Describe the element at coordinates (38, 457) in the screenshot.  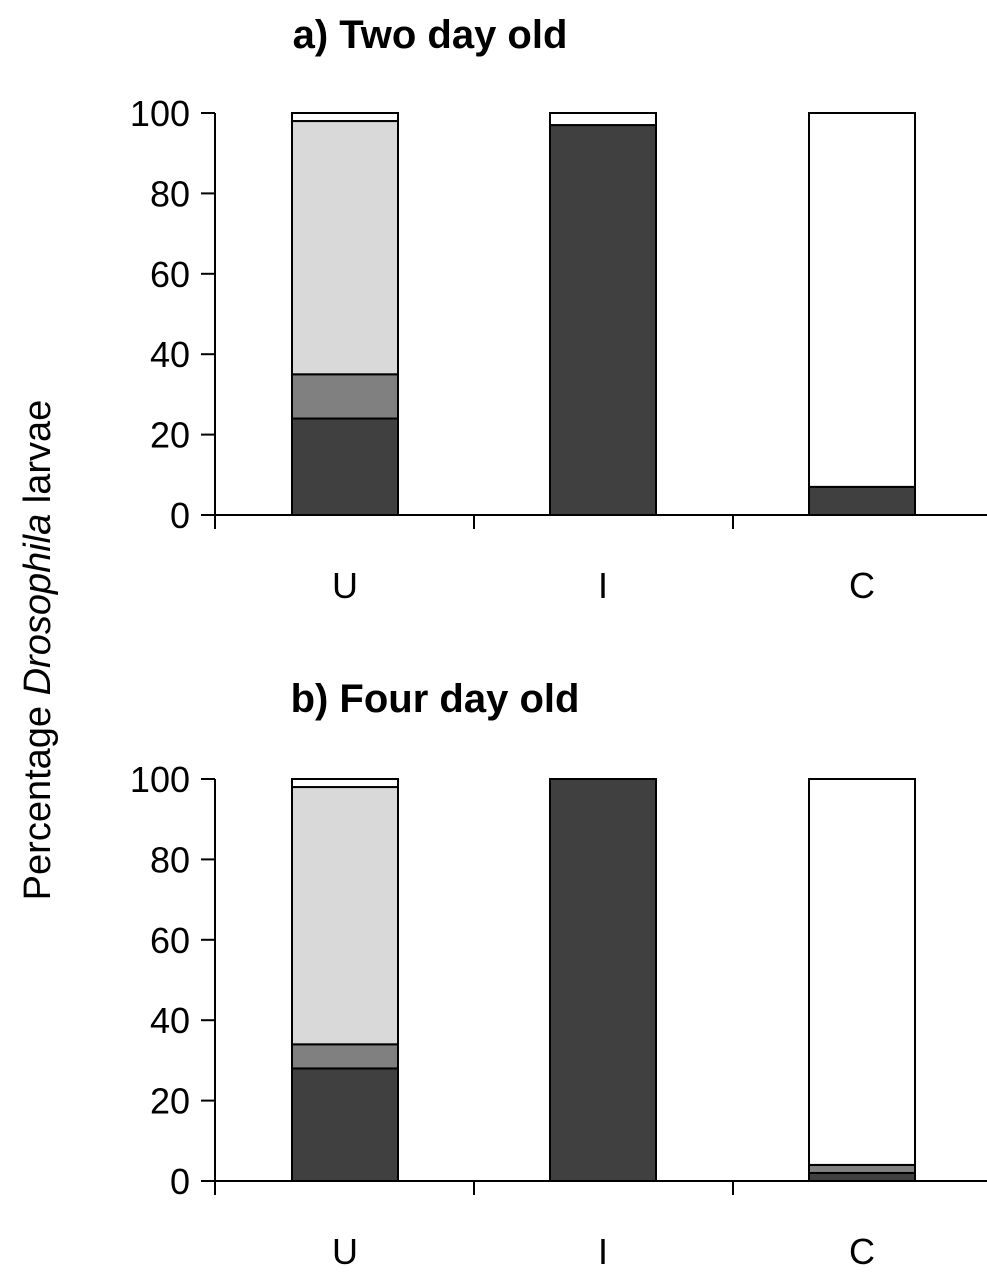
I see `y-axis-label-suffix: larvae` at that location.